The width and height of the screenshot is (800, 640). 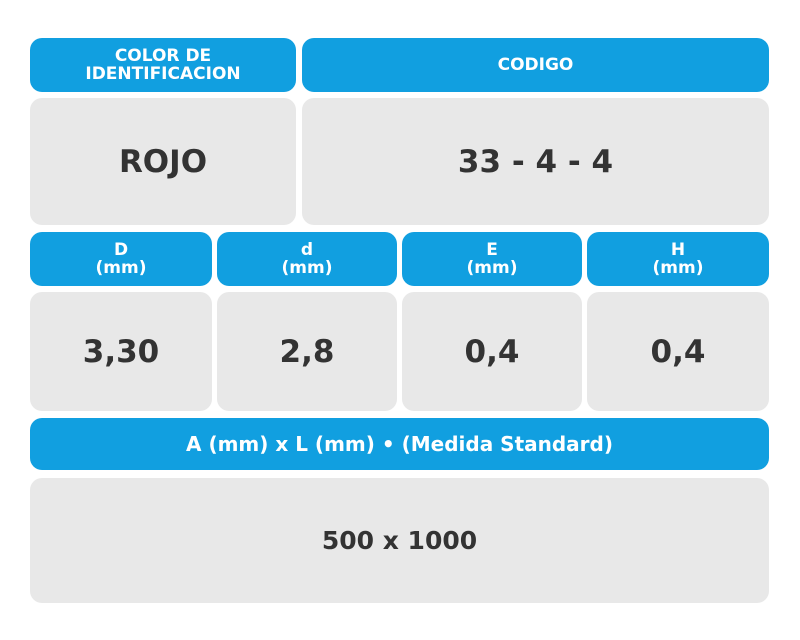 I want to click on value-cell: 3,30, so click(x=121, y=351).